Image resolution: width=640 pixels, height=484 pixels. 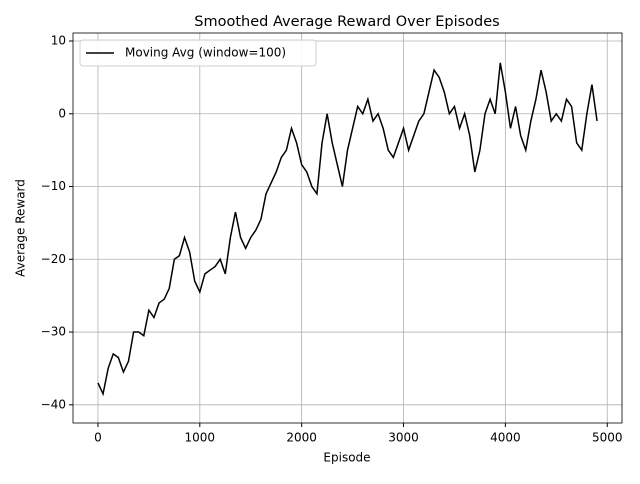 What do you see at coordinates (53, 259) in the screenshot?
I see `y-tick-label: −20` at bounding box center [53, 259].